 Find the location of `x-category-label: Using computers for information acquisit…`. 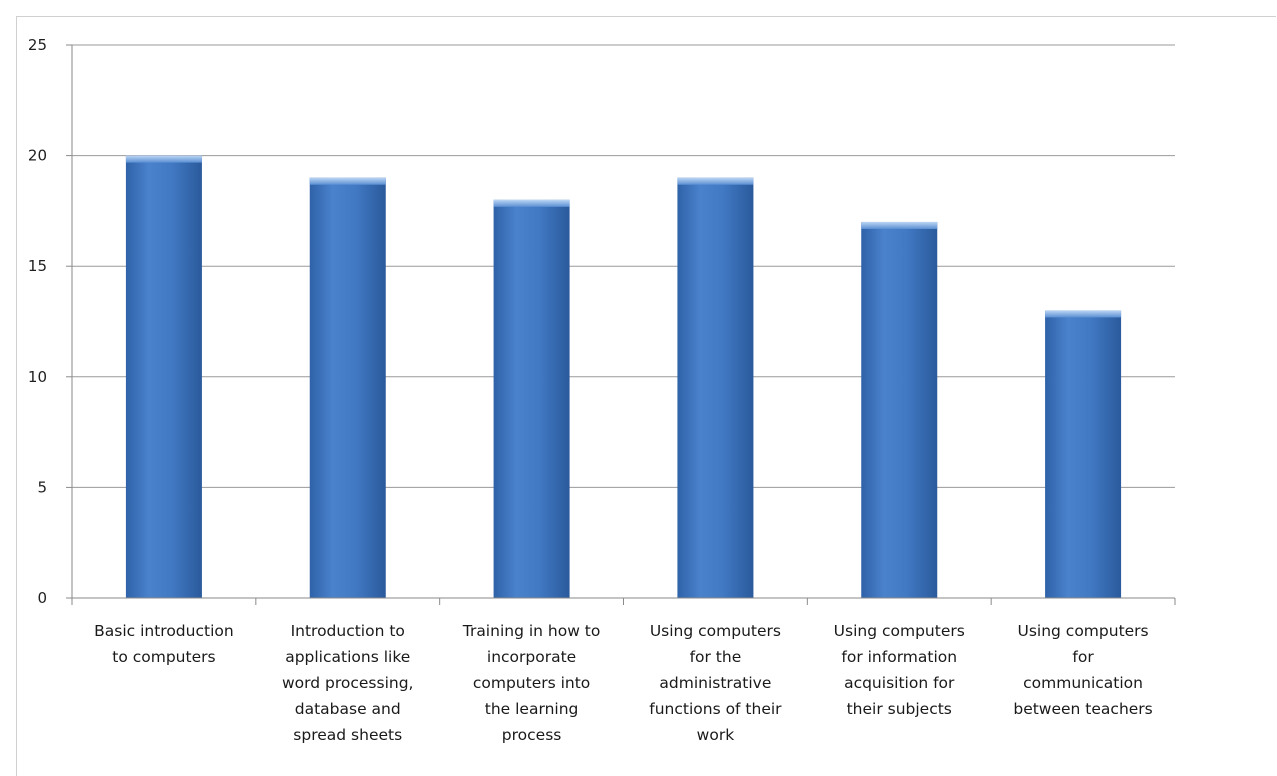

x-category-label: Using computers for information acquisit… is located at coordinates (899, 670).